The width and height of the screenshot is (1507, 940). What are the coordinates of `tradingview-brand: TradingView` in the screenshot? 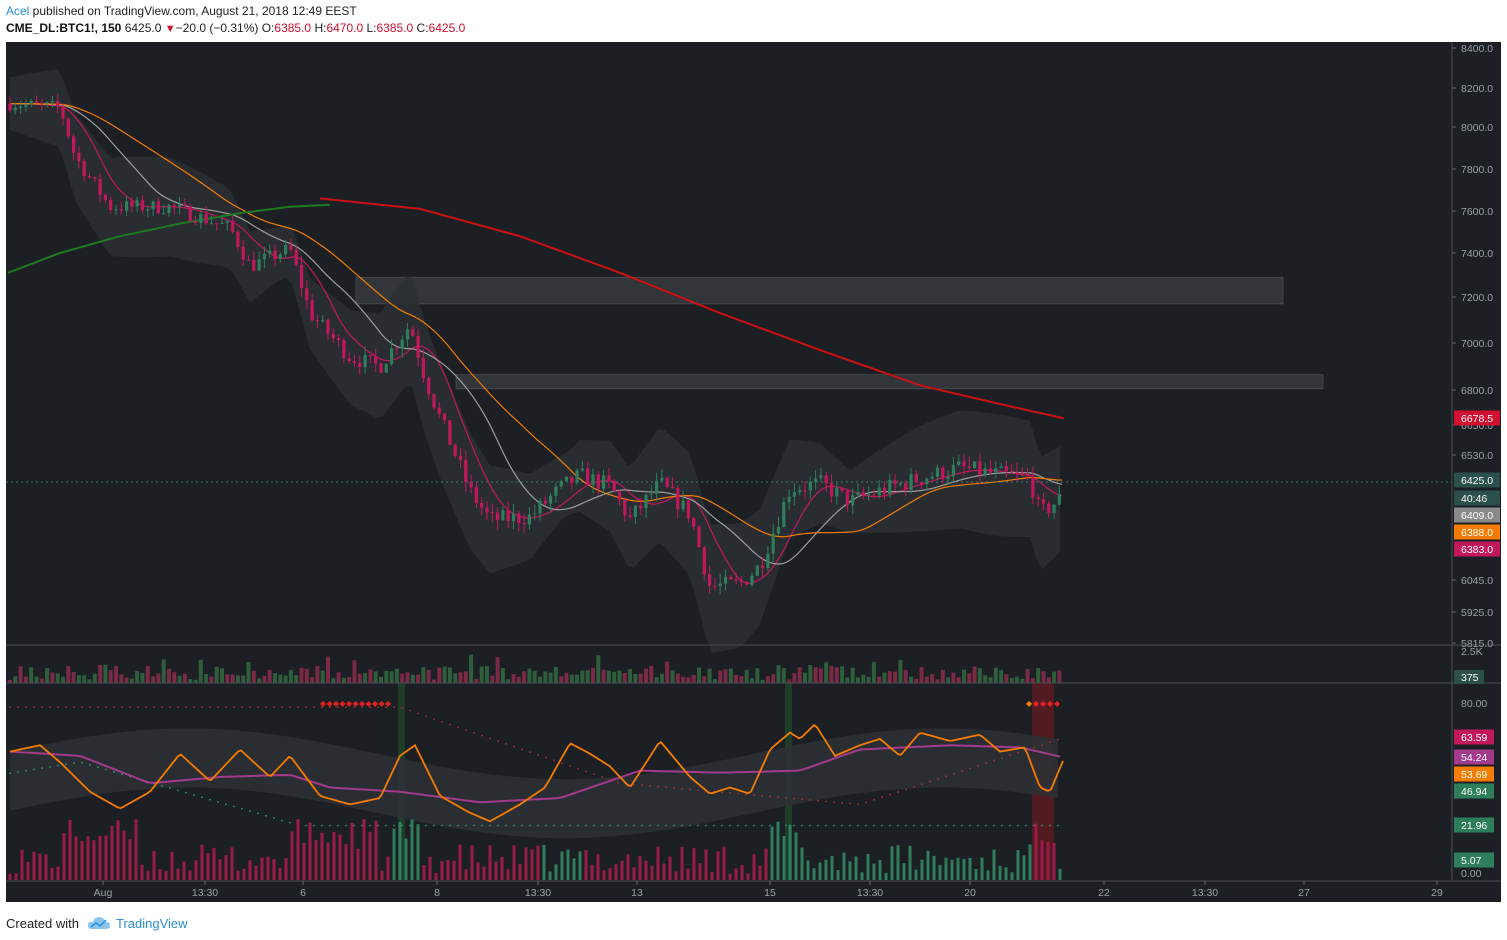 It's located at (137, 923).